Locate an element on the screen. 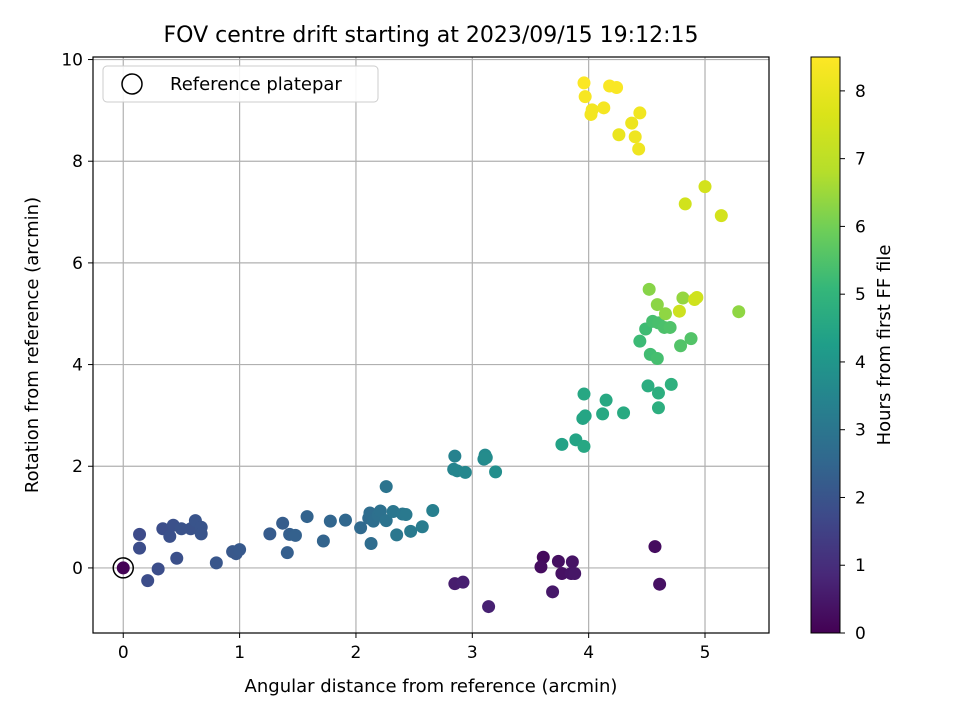 This screenshot has height=720, width=960. y-axis-label: Rotation from reference (arcmin) is located at coordinates (32, 345).